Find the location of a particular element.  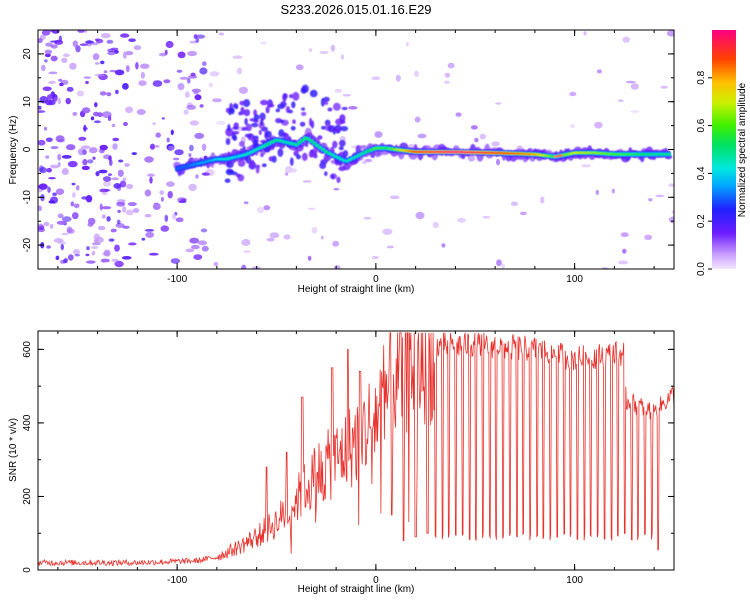

colorbar-gradient is located at coordinates (724, 149).